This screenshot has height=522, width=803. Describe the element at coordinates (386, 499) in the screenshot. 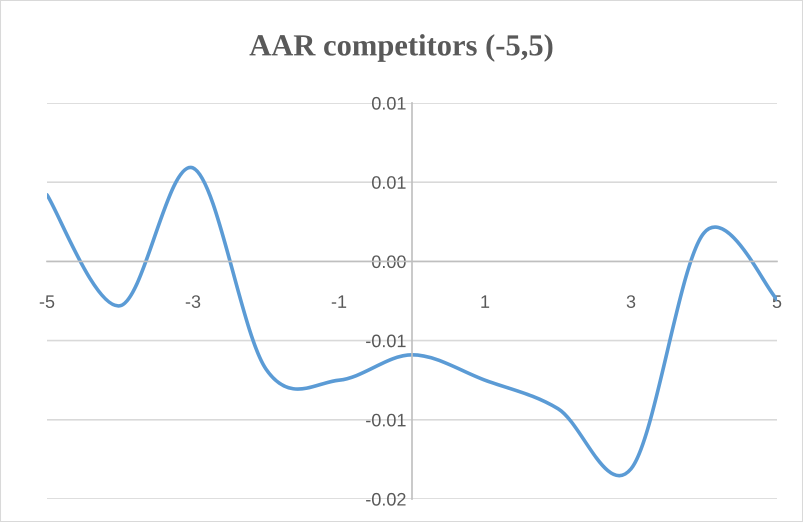

I see `y-tick-label: -0.02` at that location.